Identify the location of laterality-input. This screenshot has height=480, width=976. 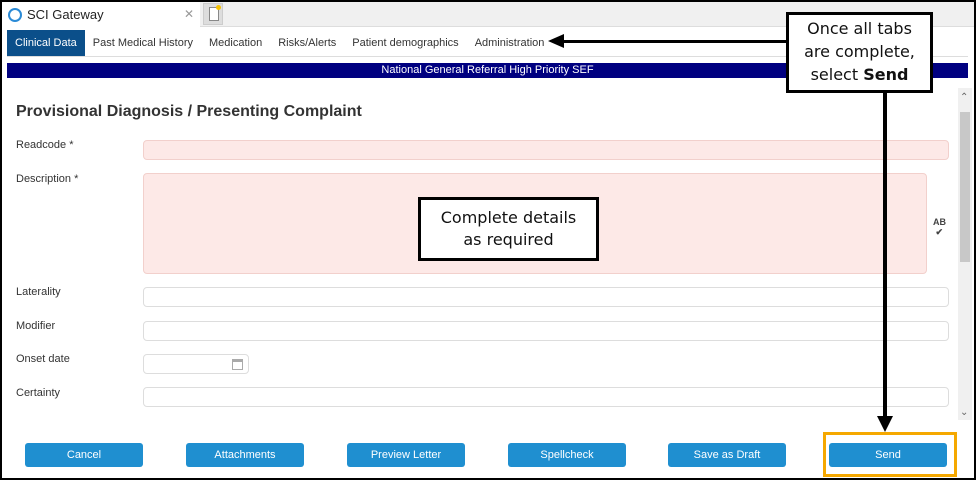
(546, 297).